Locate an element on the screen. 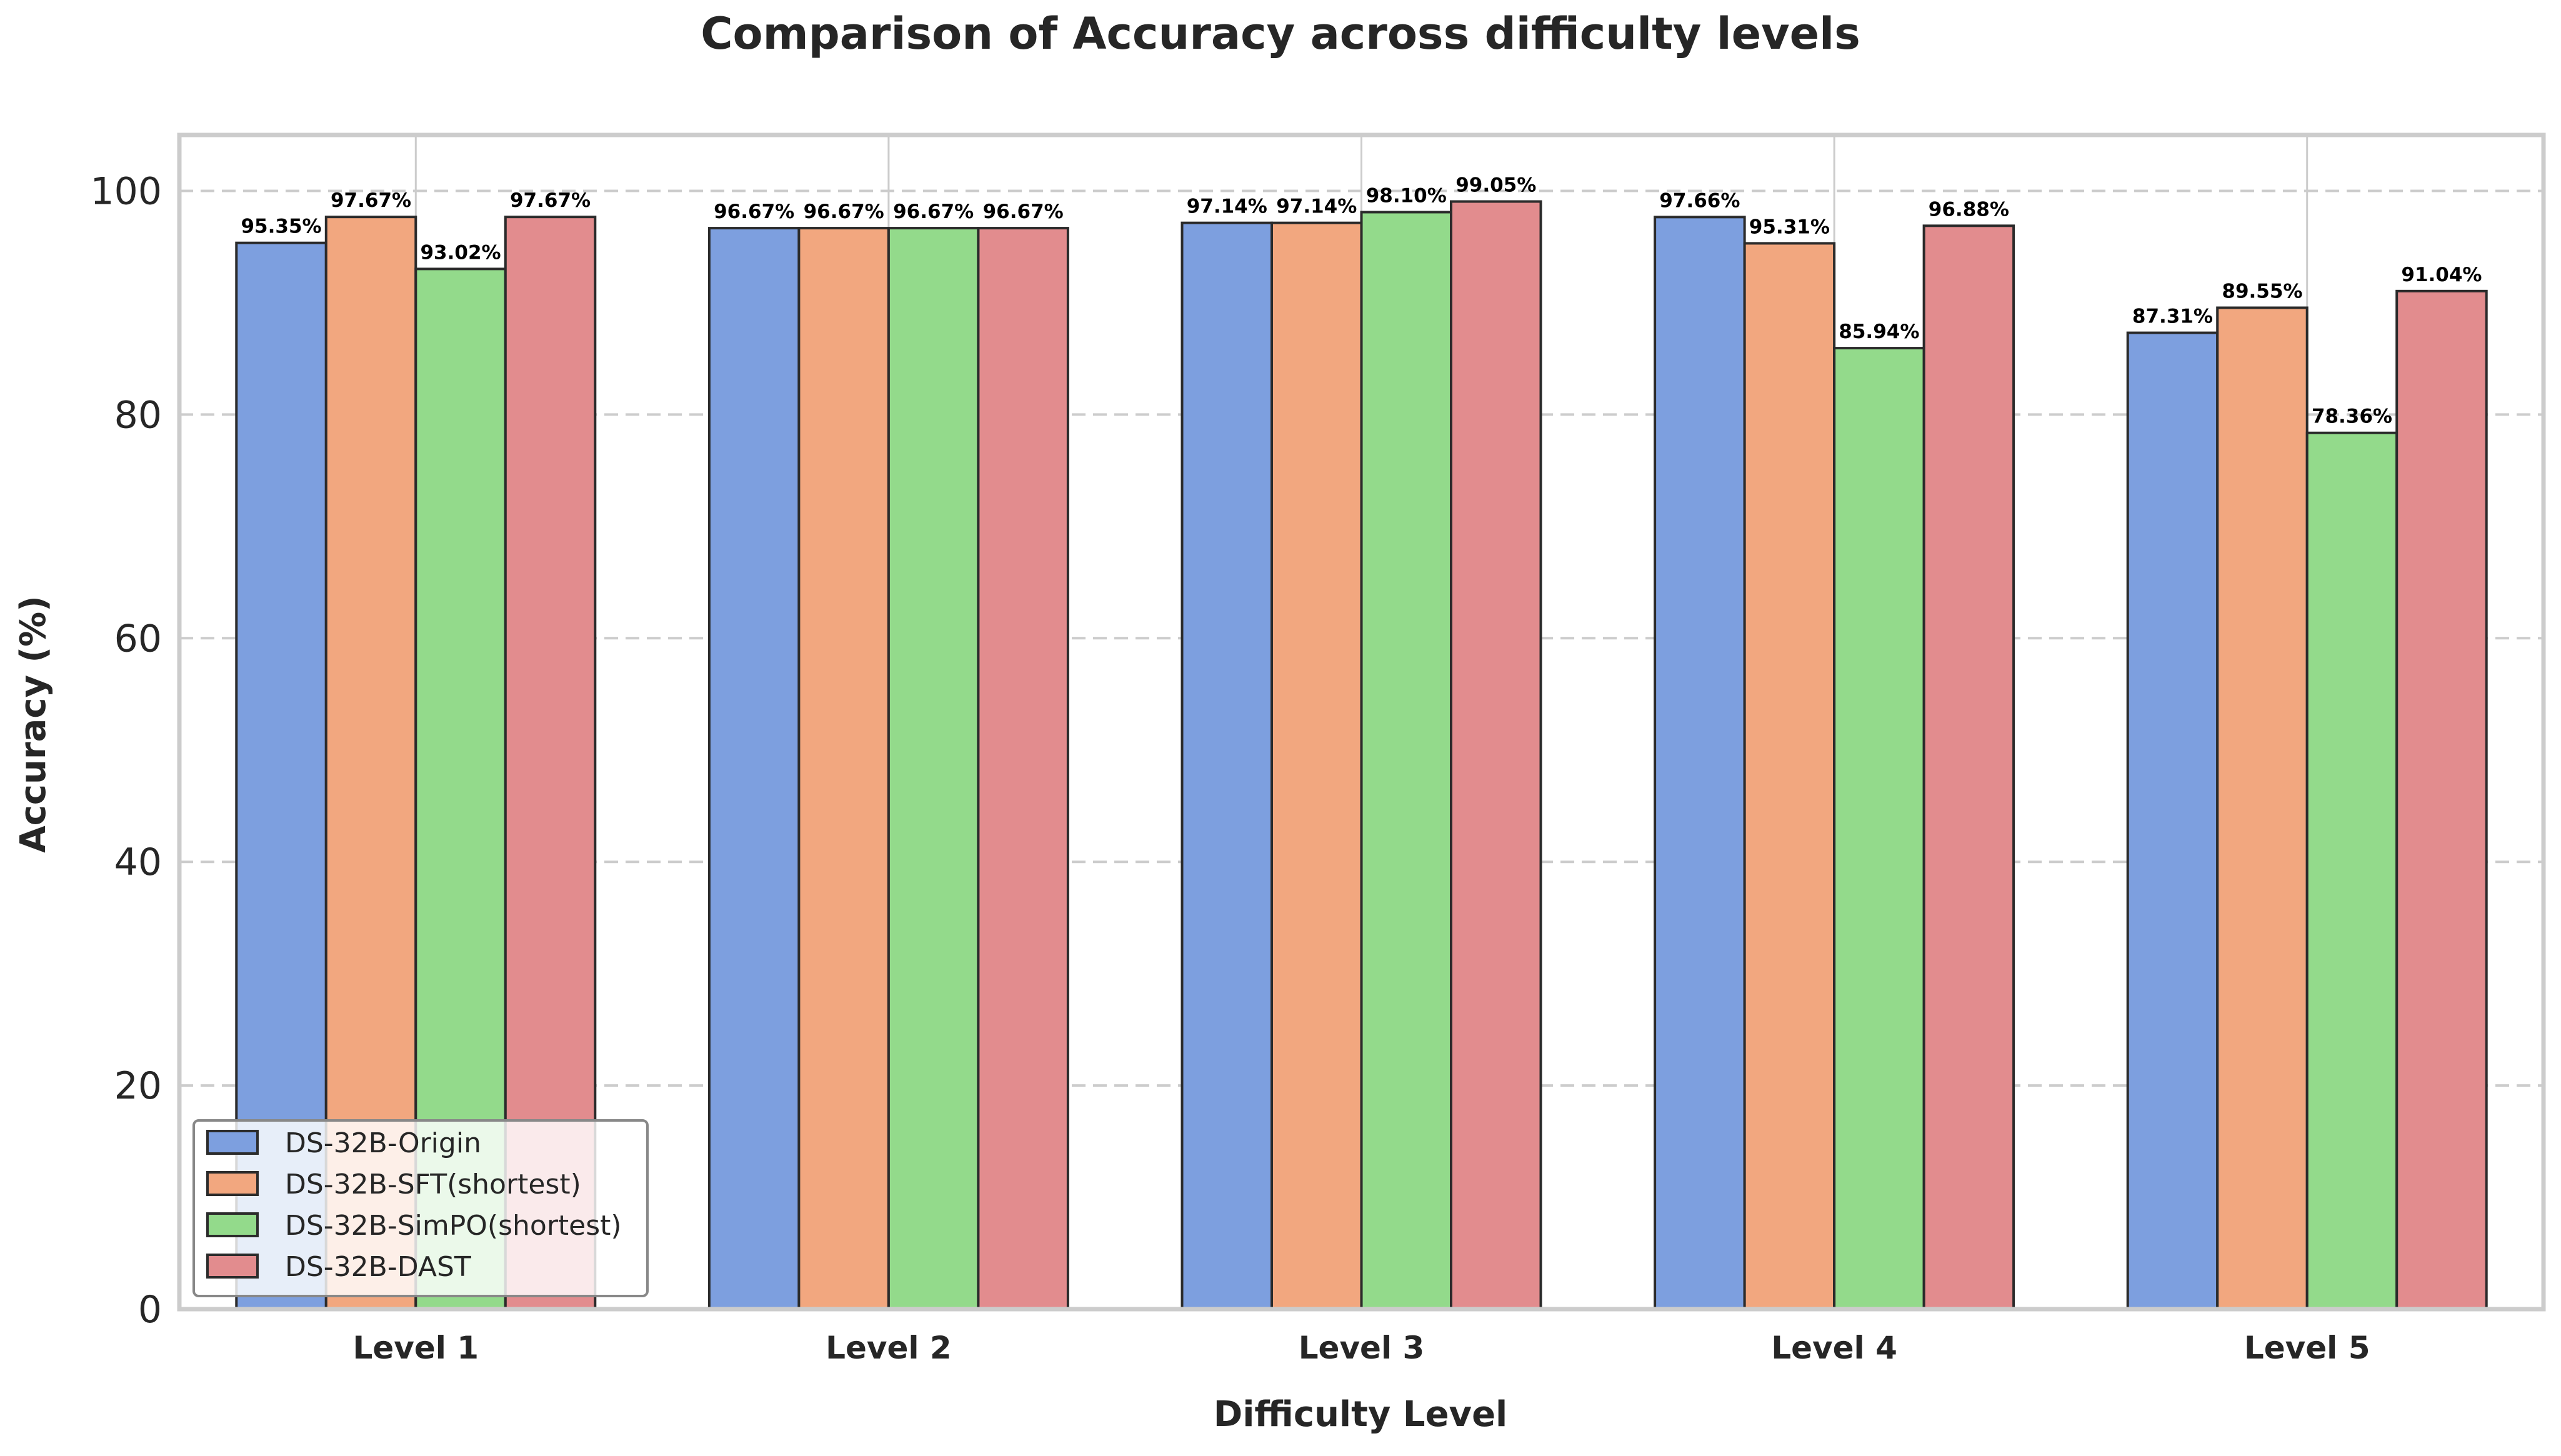 The width and height of the screenshot is (2561, 1456). x-tick-label: Level 3 is located at coordinates (1362, 1348).